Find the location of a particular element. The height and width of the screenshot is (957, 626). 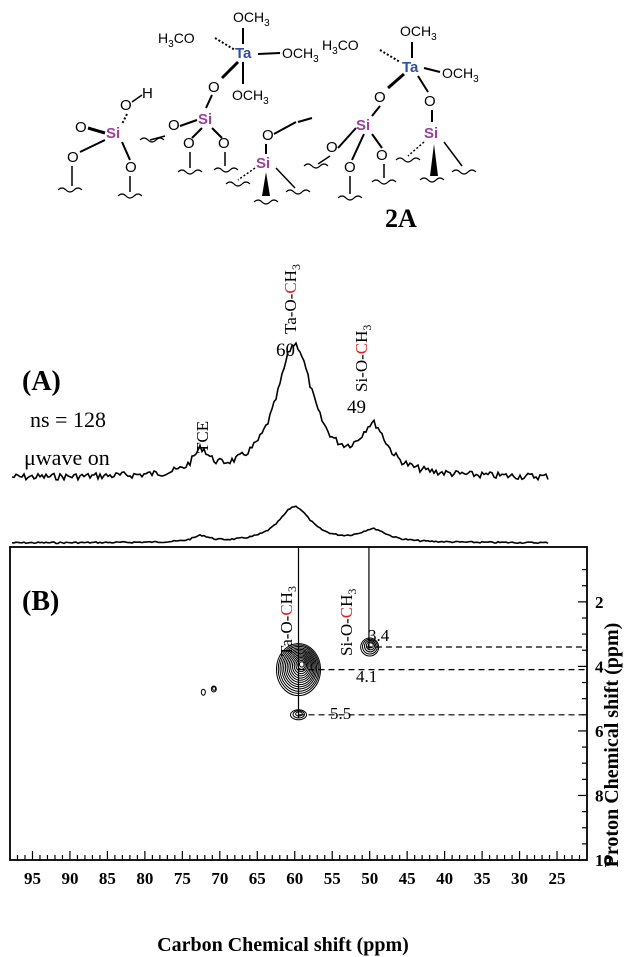

atom-o-center-down: O is located at coordinates (189, 143).